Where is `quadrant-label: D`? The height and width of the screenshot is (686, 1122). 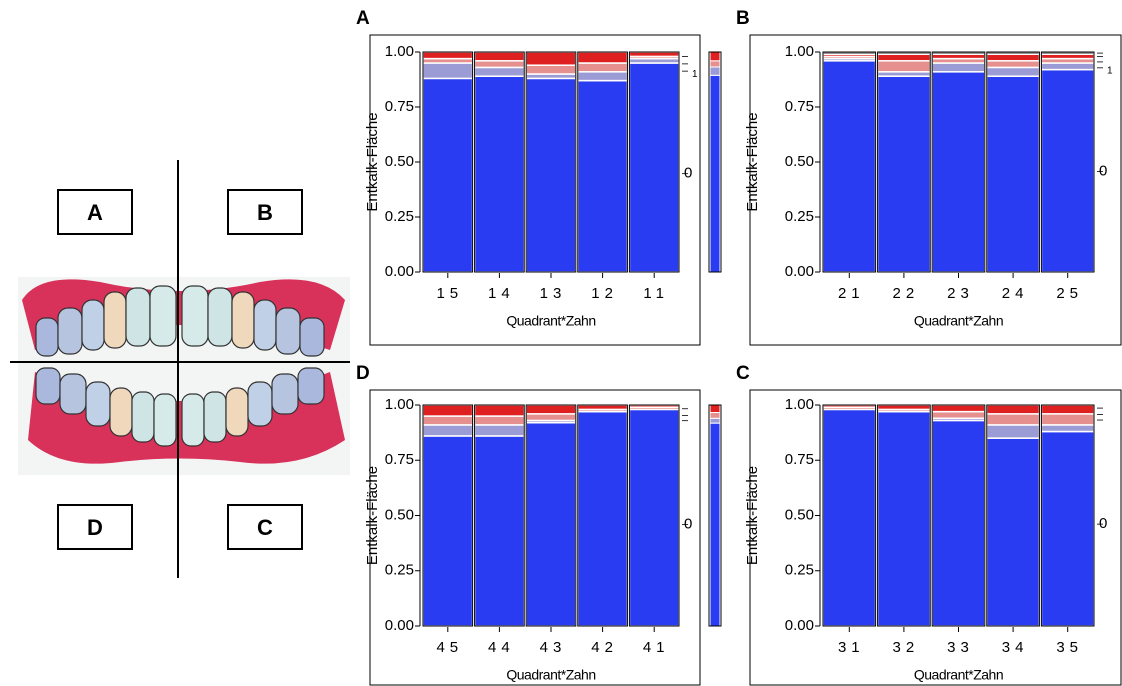
quadrant-label: D is located at coordinates (95, 527).